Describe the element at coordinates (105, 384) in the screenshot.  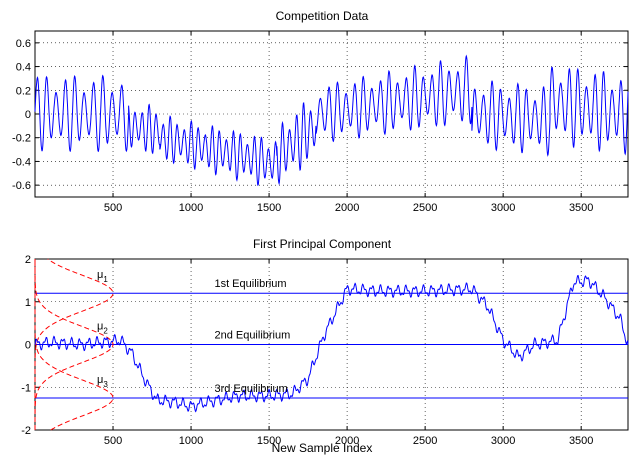
I see `gaussian-mean-subscript: 3` at that location.